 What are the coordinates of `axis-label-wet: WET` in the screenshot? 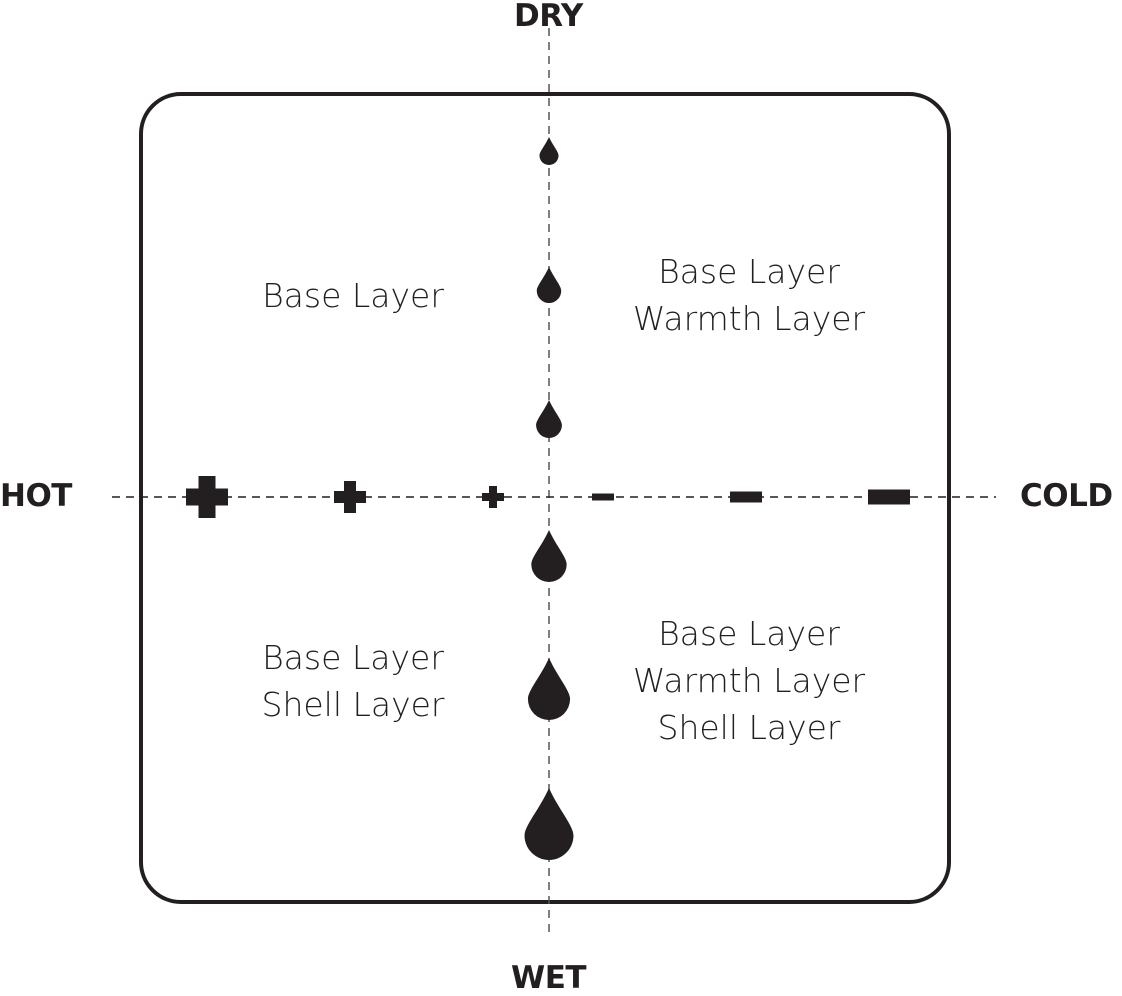 It's located at (549, 978).